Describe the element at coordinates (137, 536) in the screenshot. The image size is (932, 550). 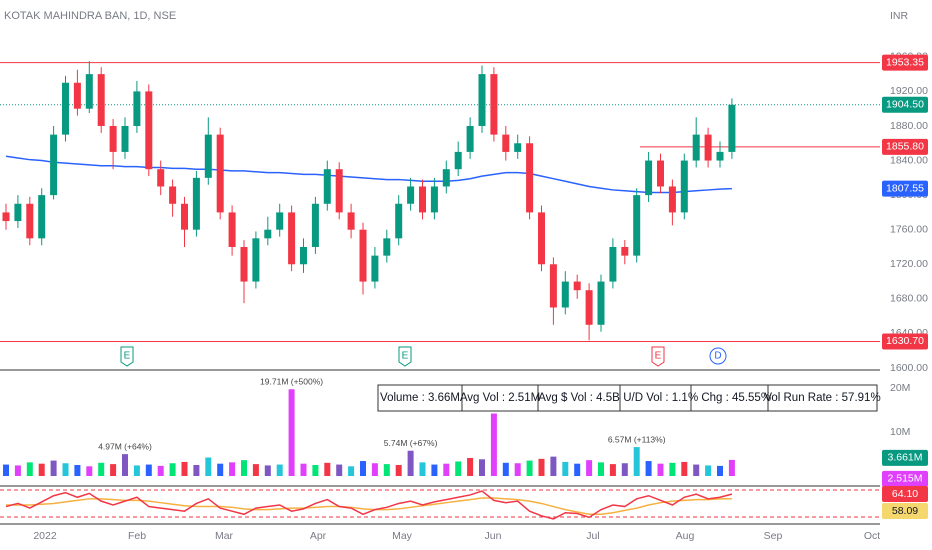
I see `x-tick-label: Feb` at that location.